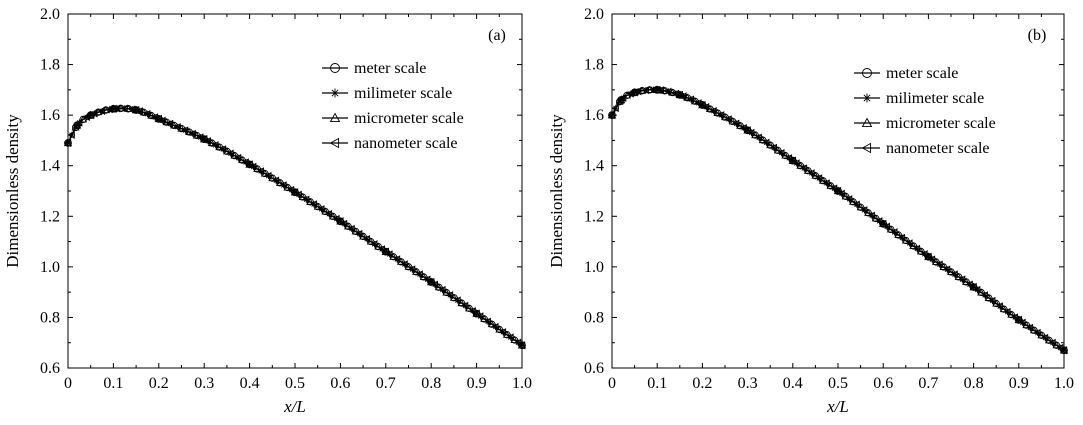 This screenshot has width=1083, height=425. Describe the element at coordinates (406, 143) in the screenshot. I see `legend-label: nanometer scale` at that location.